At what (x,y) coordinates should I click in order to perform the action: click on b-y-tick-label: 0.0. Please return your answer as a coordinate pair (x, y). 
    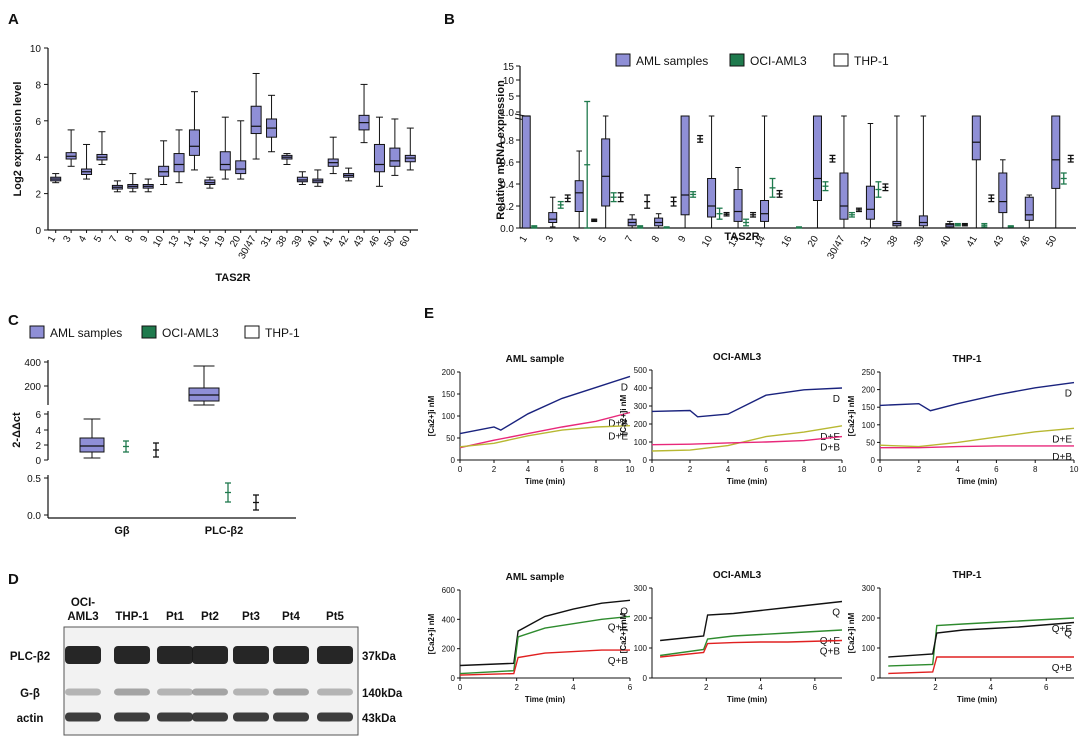
    Looking at the image, I should click on (507, 229).